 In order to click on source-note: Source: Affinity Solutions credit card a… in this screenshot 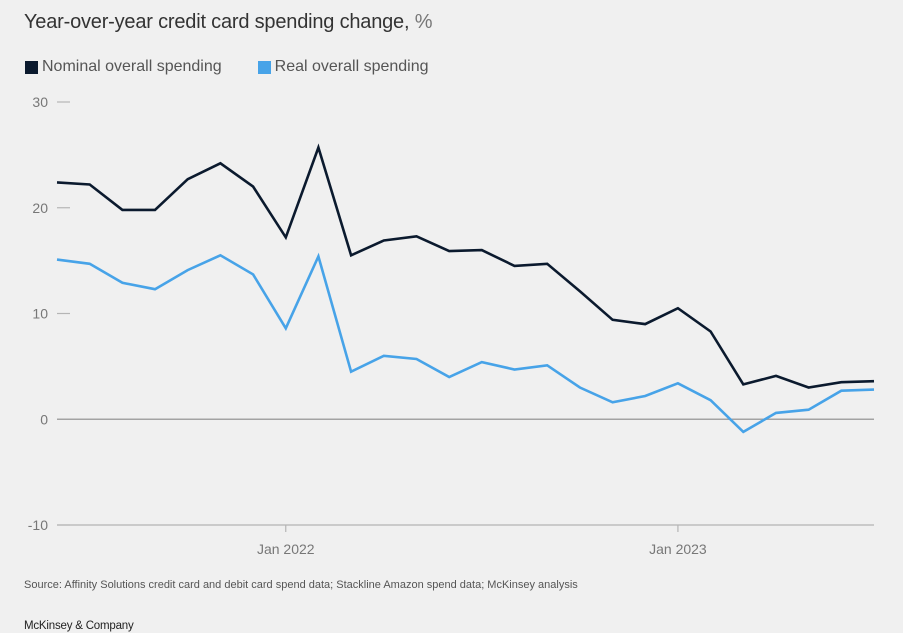, I will do `click(301, 585)`.